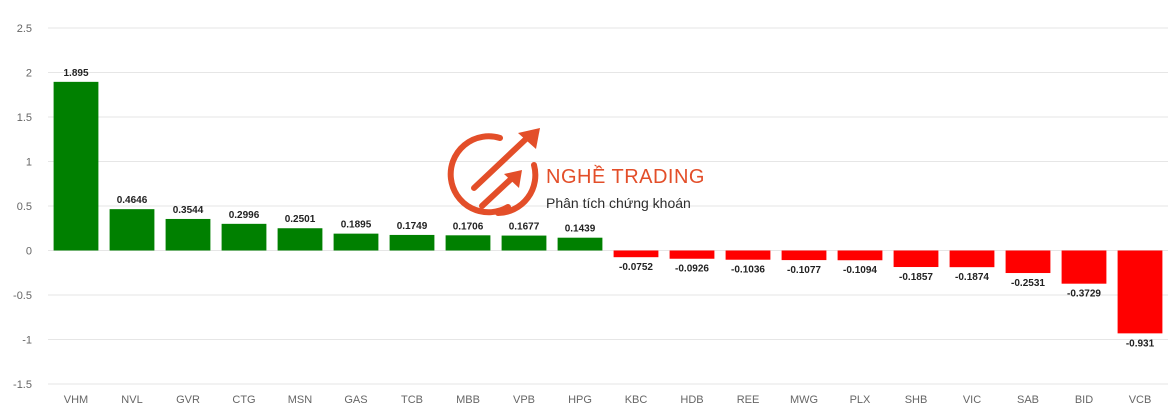  What do you see at coordinates (1028, 262) in the screenshot?
I see `bar-sab` at bounding box center [1028, 262].